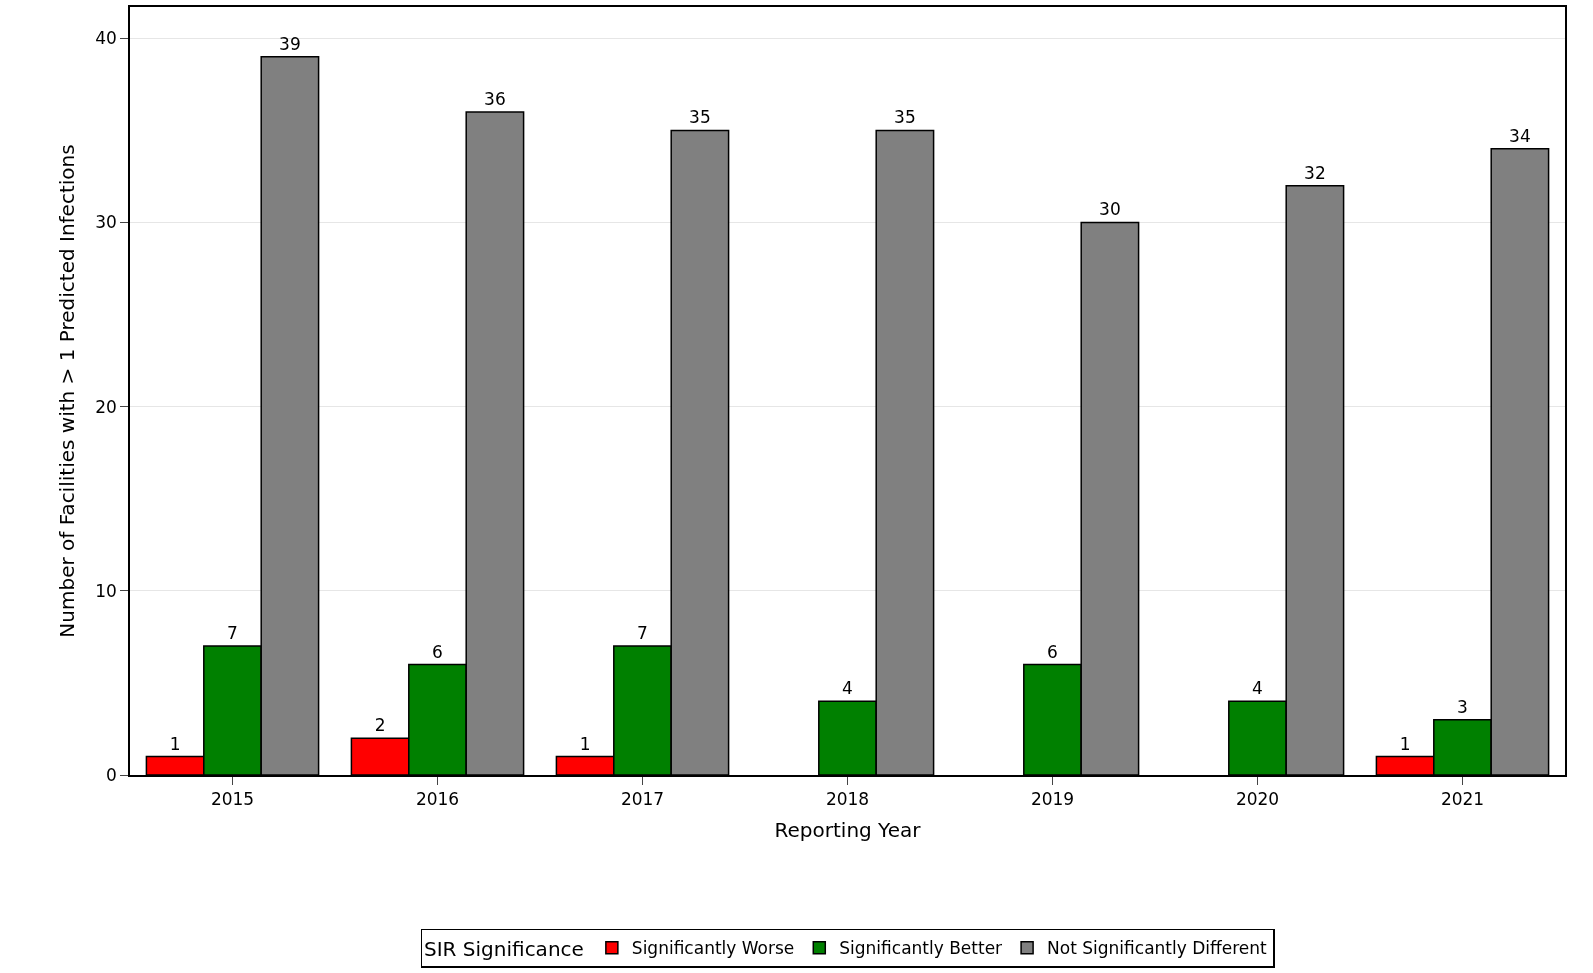  Describe the element at coordinates (106, 590) in the screenshot. I see `y-tick-label: 10` at that location.